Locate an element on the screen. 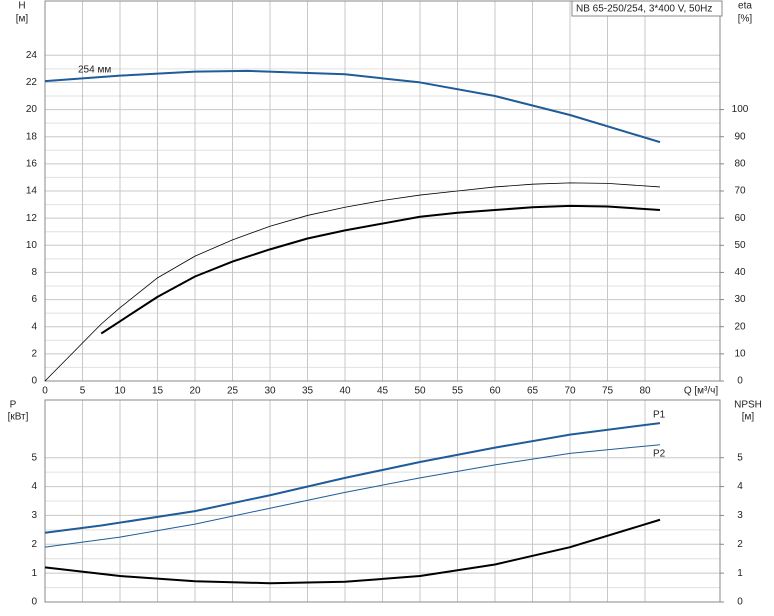  x-axis-label: Q [м³/ч] is located at coordinates (701, 391).